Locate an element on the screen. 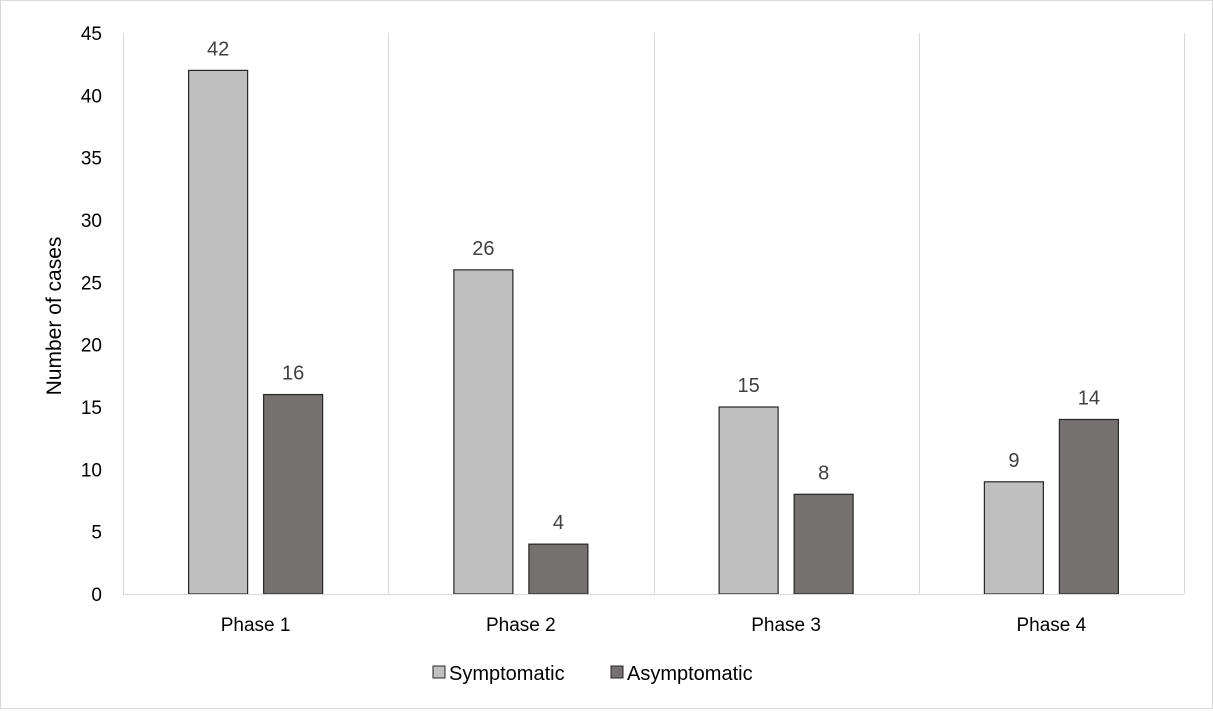 This screenshot has width=1213, height=713. x-category-label: Phase 1 is located at coordinates (256, 625).